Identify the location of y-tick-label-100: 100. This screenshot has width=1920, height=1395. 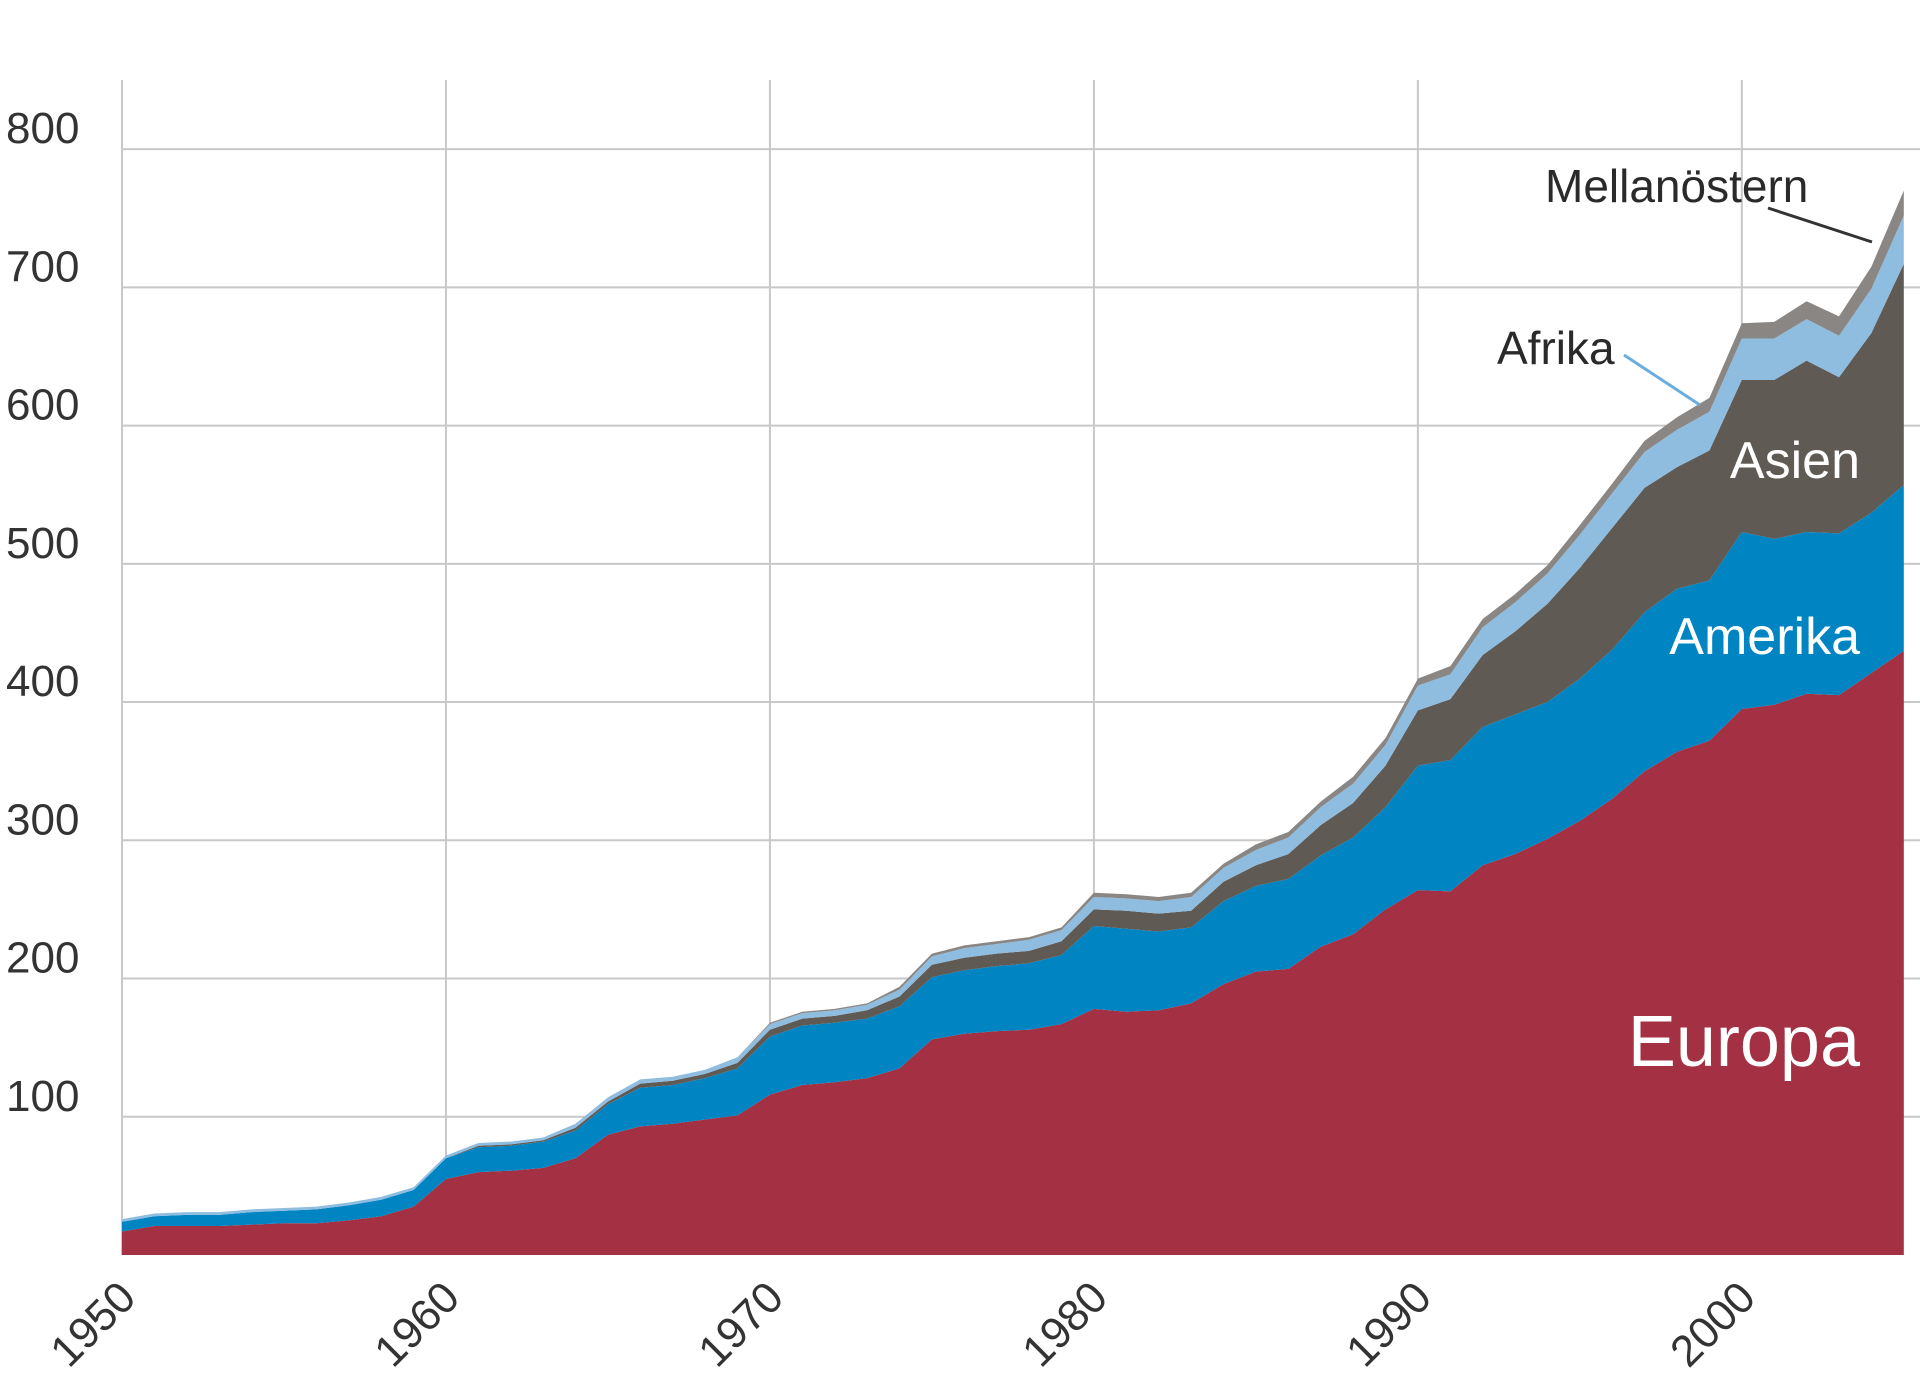
(42, 1096).